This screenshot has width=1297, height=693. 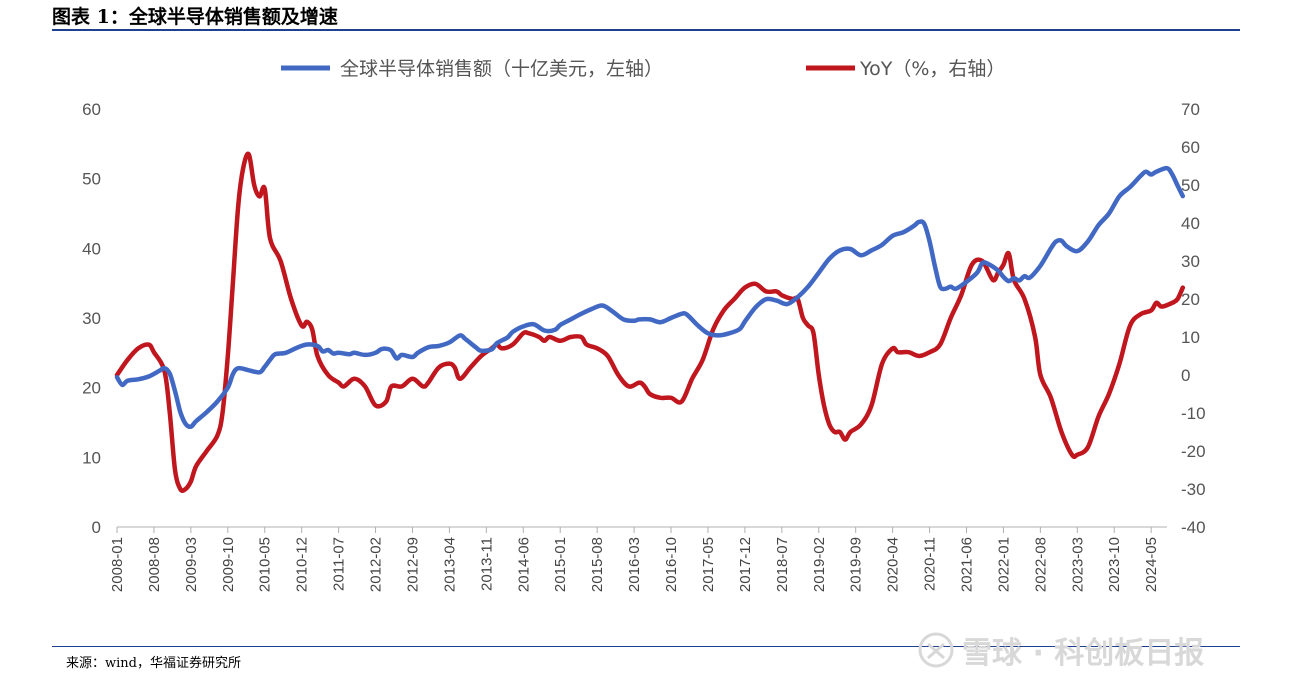 I want to click on x-tick-label: 2012-09, so click(x=412, y=564).